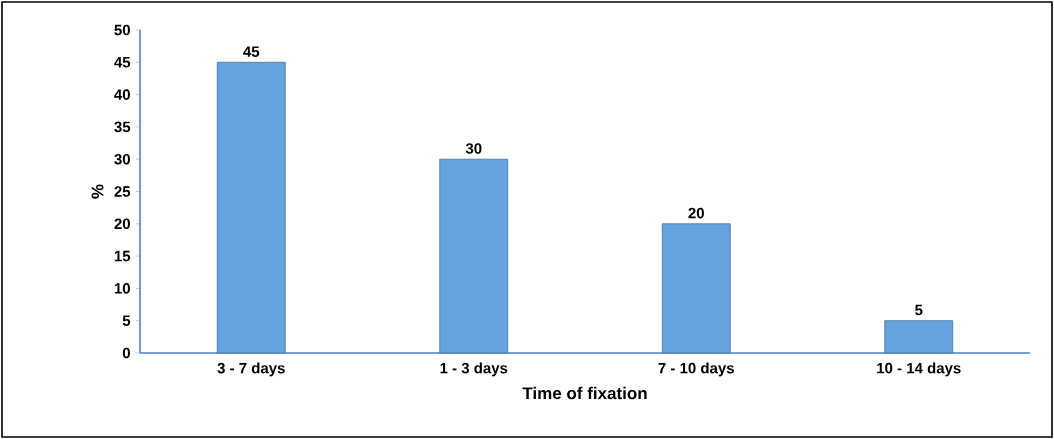  What do you see at coordinates (122, 30) in the screenshot?
I see `y-tick-label: 50` at bounding box center [122, 30].